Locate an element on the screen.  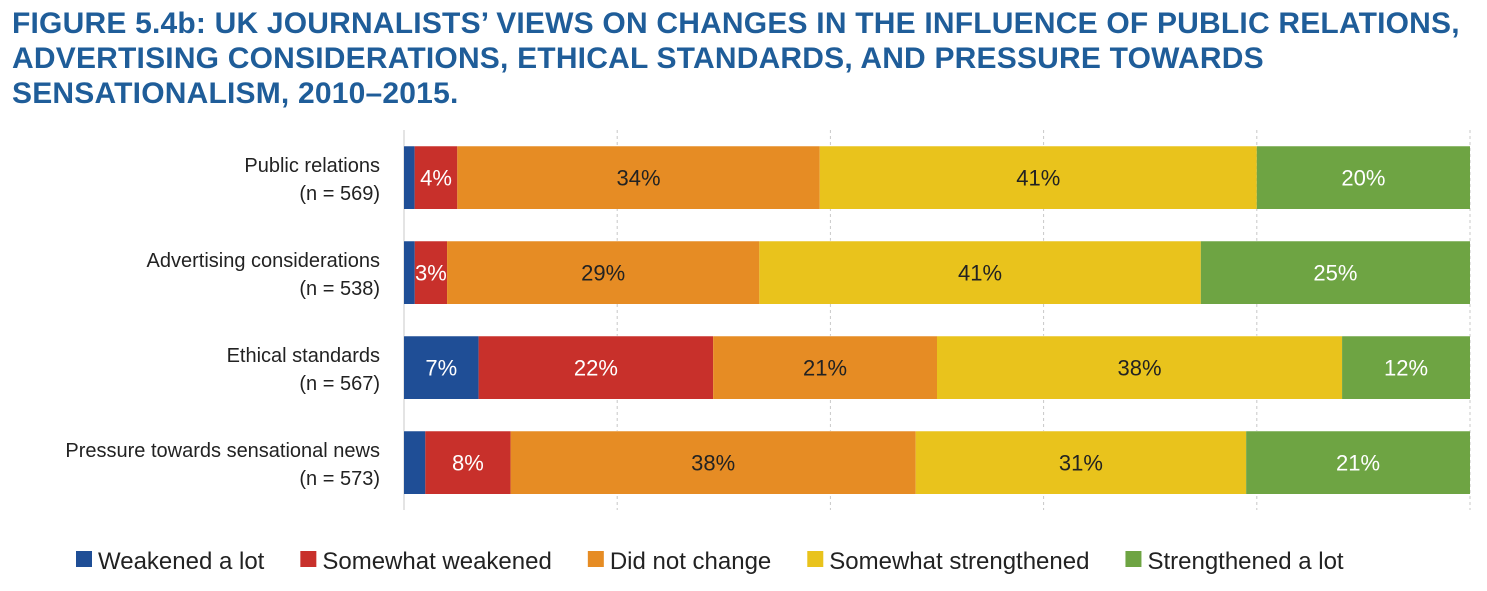
category-label: Pressure towards sensational news is located at coordinates (222, 451).